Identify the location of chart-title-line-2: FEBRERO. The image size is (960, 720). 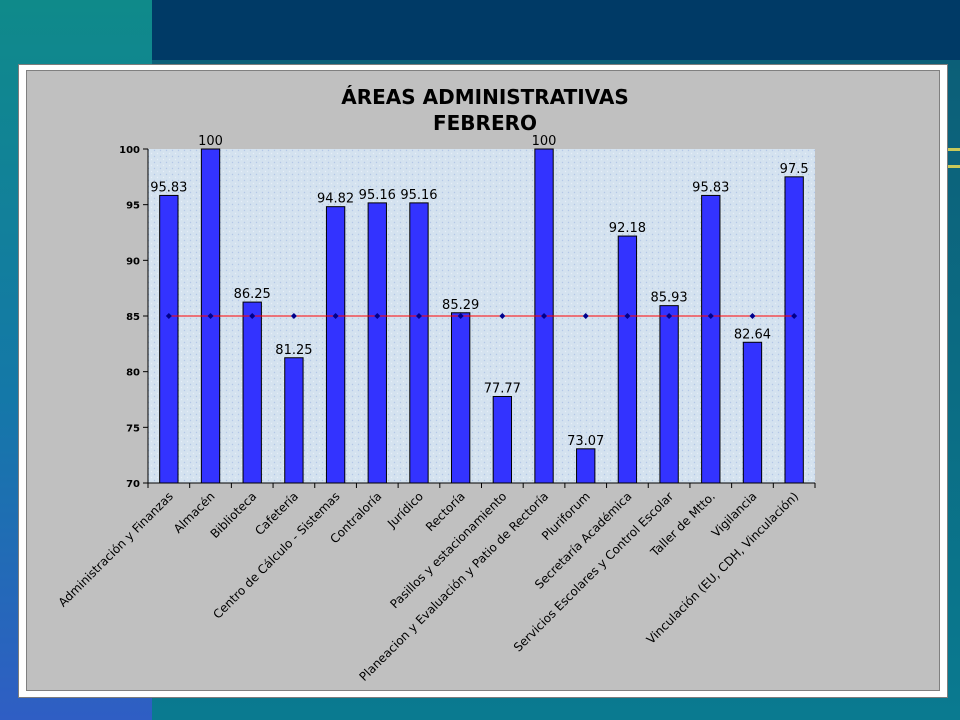
(485, 123).